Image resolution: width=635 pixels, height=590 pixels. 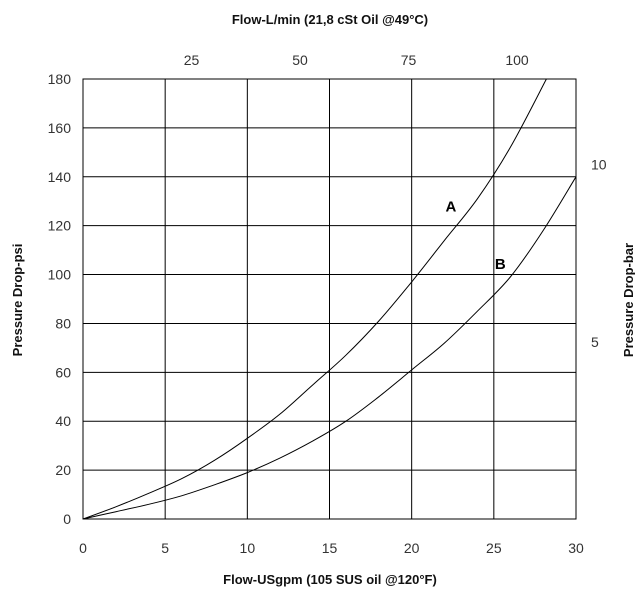 What do you see at coordinates (595, 342) in the screenshot?
I see `y2-tick-label: 5` at bounding box center [595, 342].